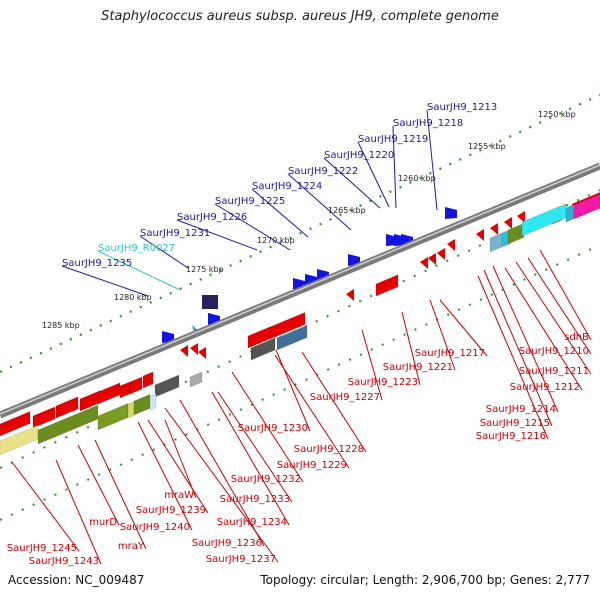 Image resolution: width=600 pixels, height=600 pixels. I want to click on gene-label: murD, so click(103, 522).